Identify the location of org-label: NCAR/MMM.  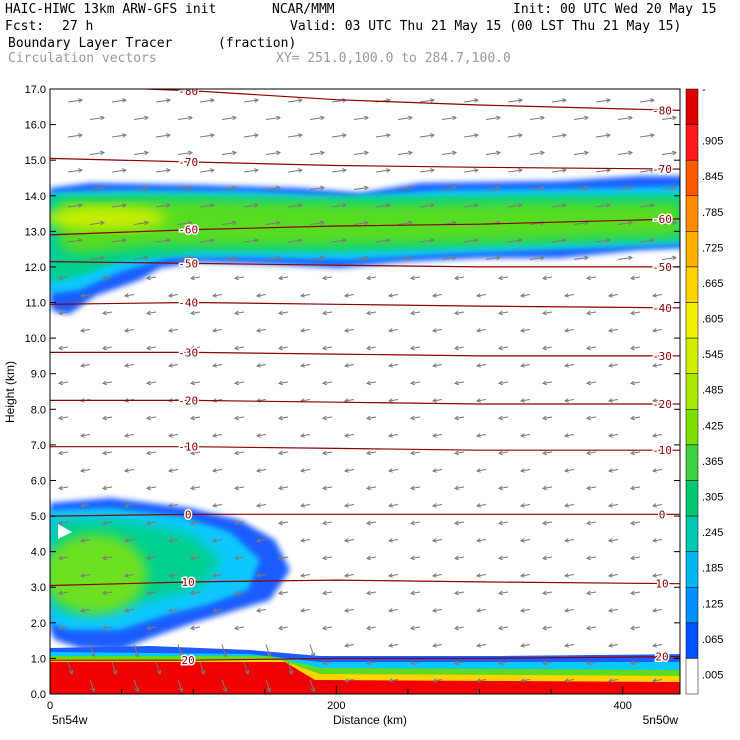
(303, 9).